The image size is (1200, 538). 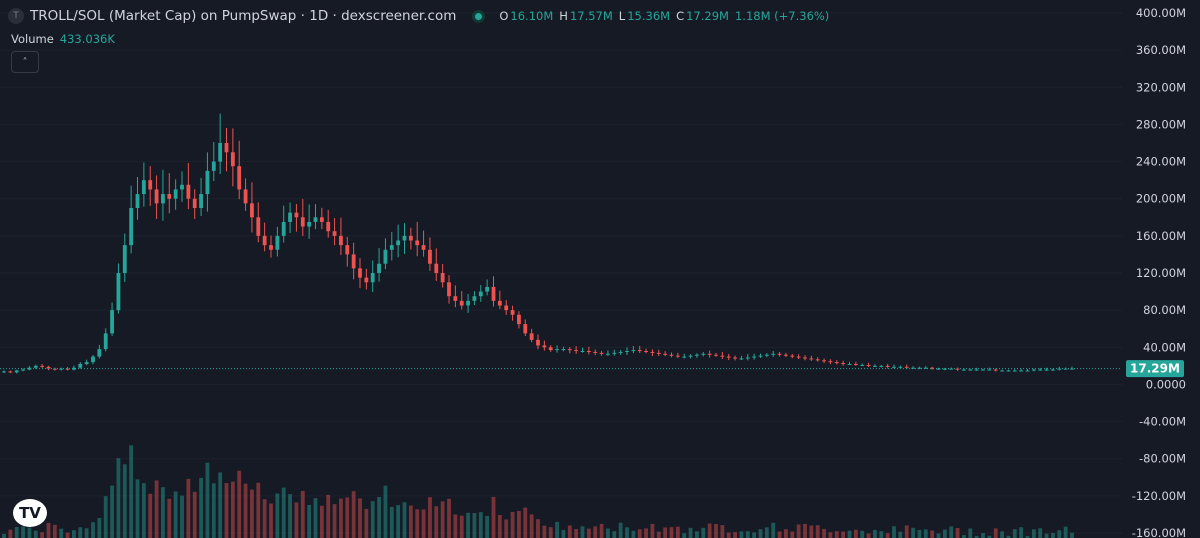 I want to click on token-icon: T, so click(x=16, y=16).